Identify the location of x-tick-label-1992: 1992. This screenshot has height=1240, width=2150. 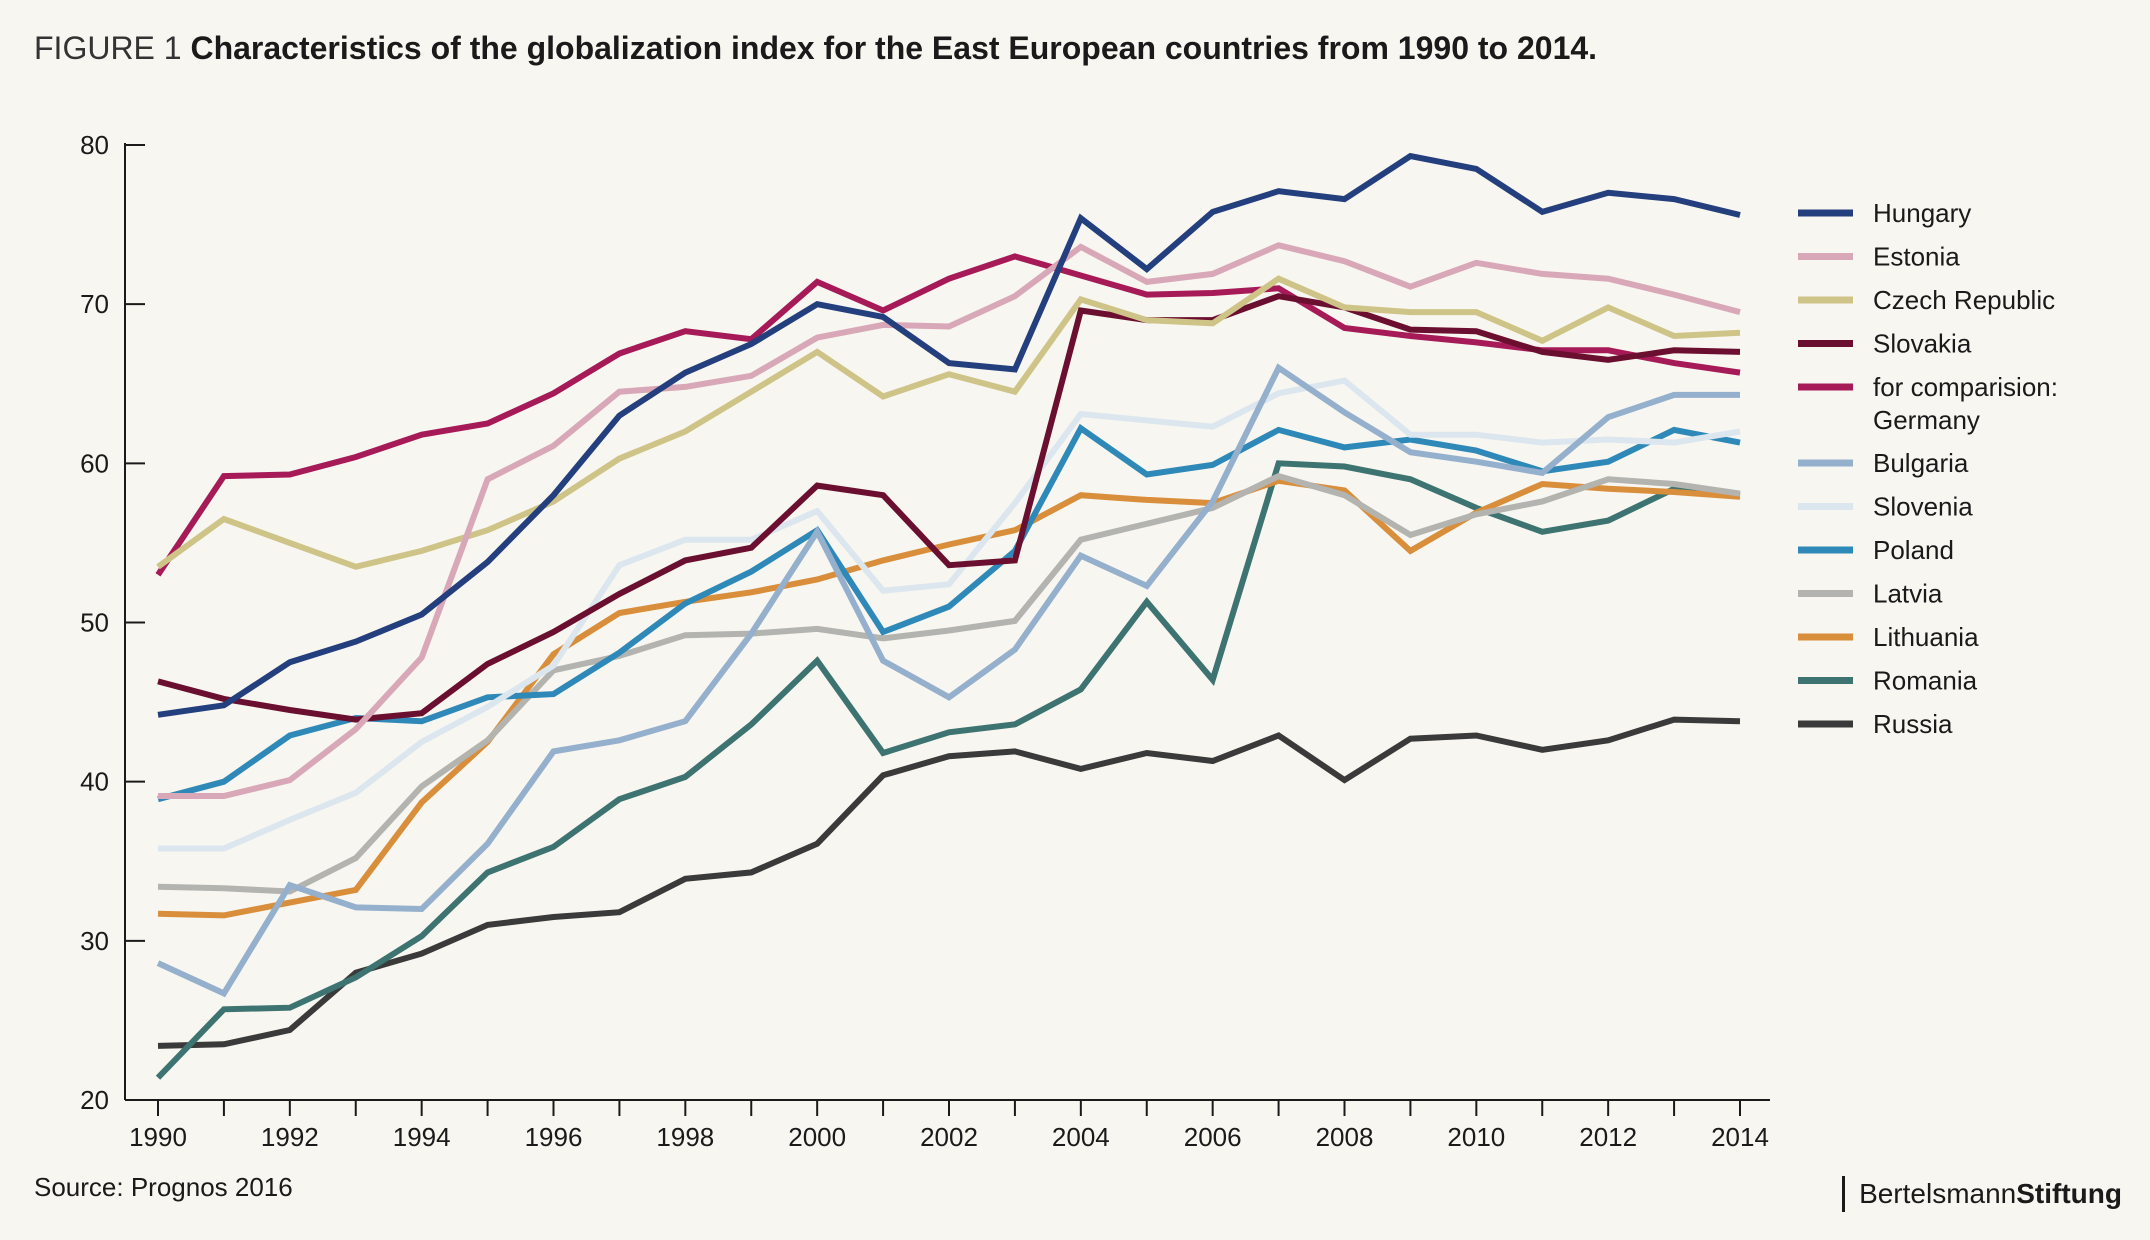
(290, 1137).